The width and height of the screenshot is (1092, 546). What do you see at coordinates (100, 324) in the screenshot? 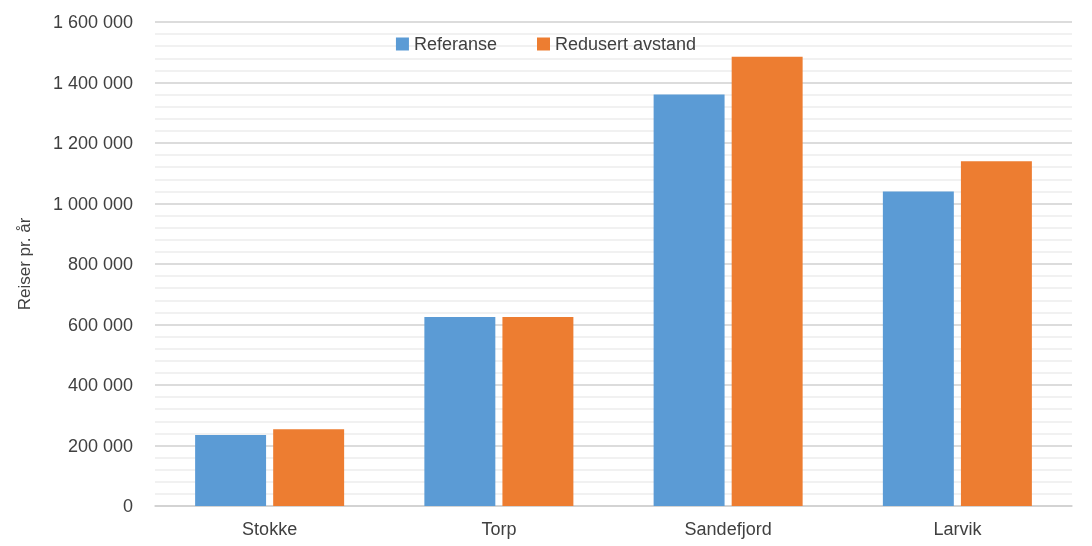
I see `y-tick-label: 600 000` at bounding box center [100, 324].